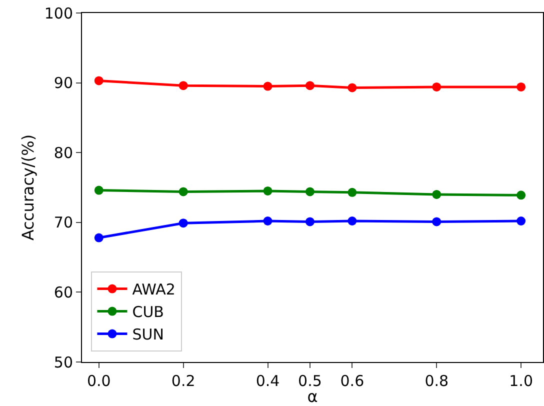  I want to click on y-tick-label: 80, so click(63, 153).